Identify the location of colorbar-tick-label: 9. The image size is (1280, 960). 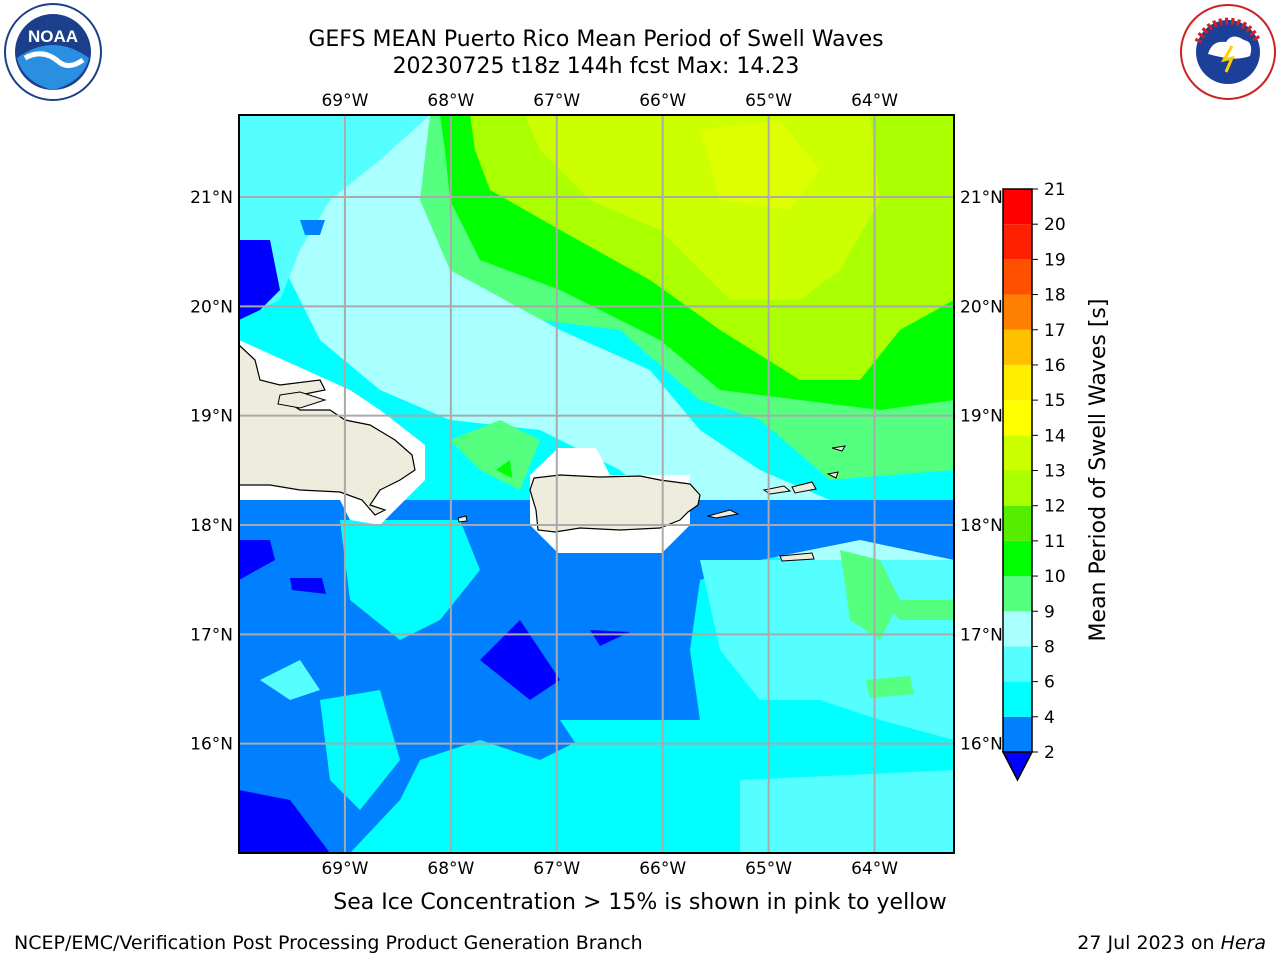
(1049, 612).